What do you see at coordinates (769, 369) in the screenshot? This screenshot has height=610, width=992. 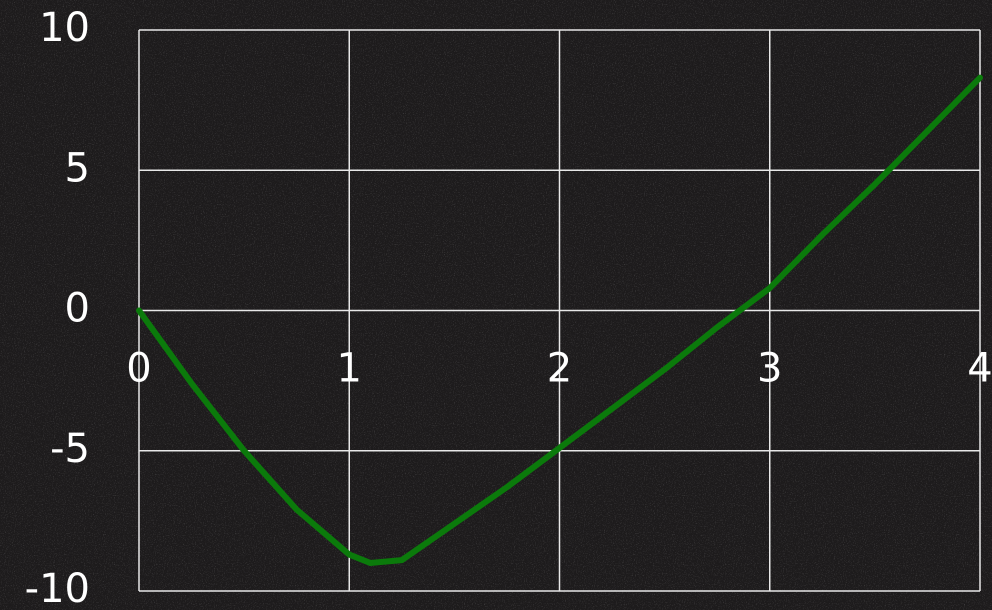 I see `x-tick-label: 3` at bounding box center [769, 369].